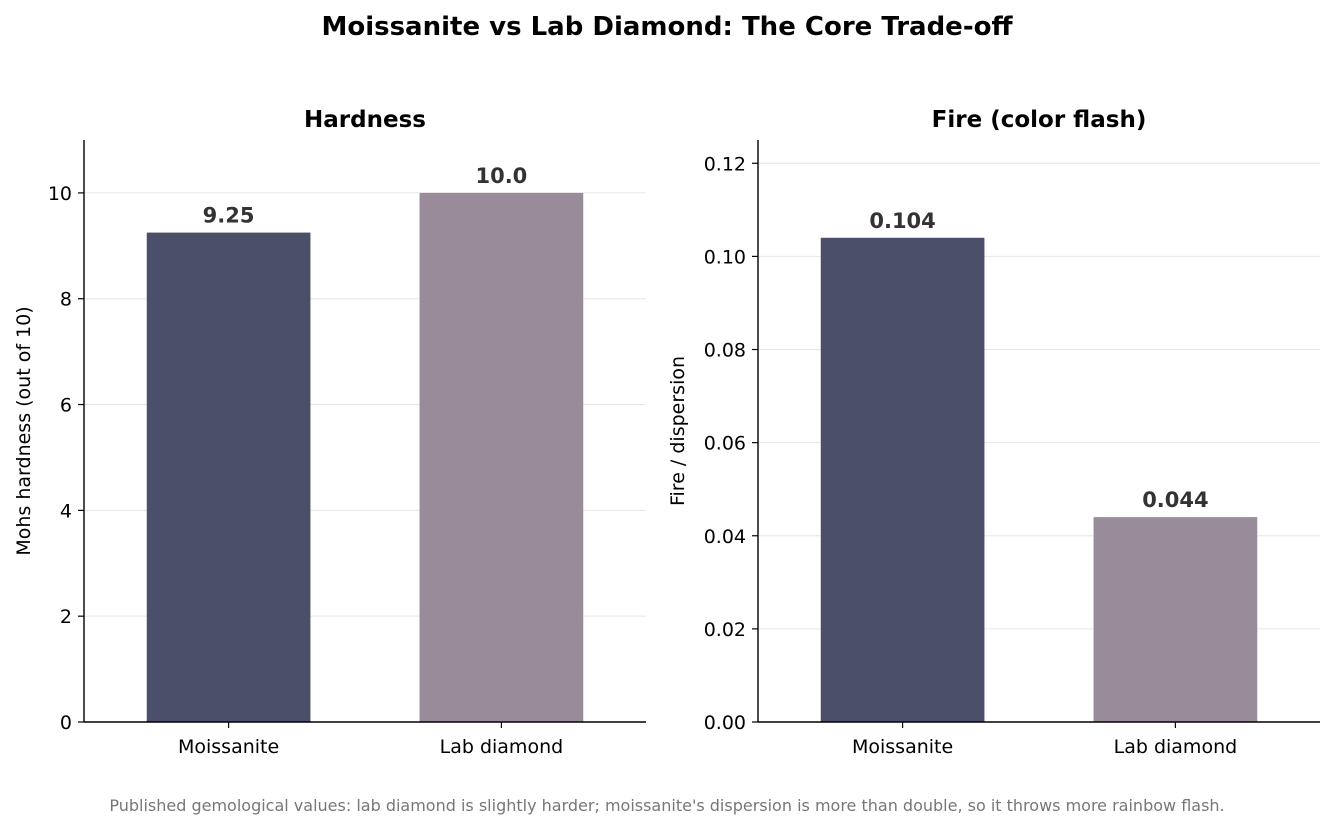  Describe the element at coordinates (725, 257) in the screenshot. I see `y-tick-label: 0.10` at that location.